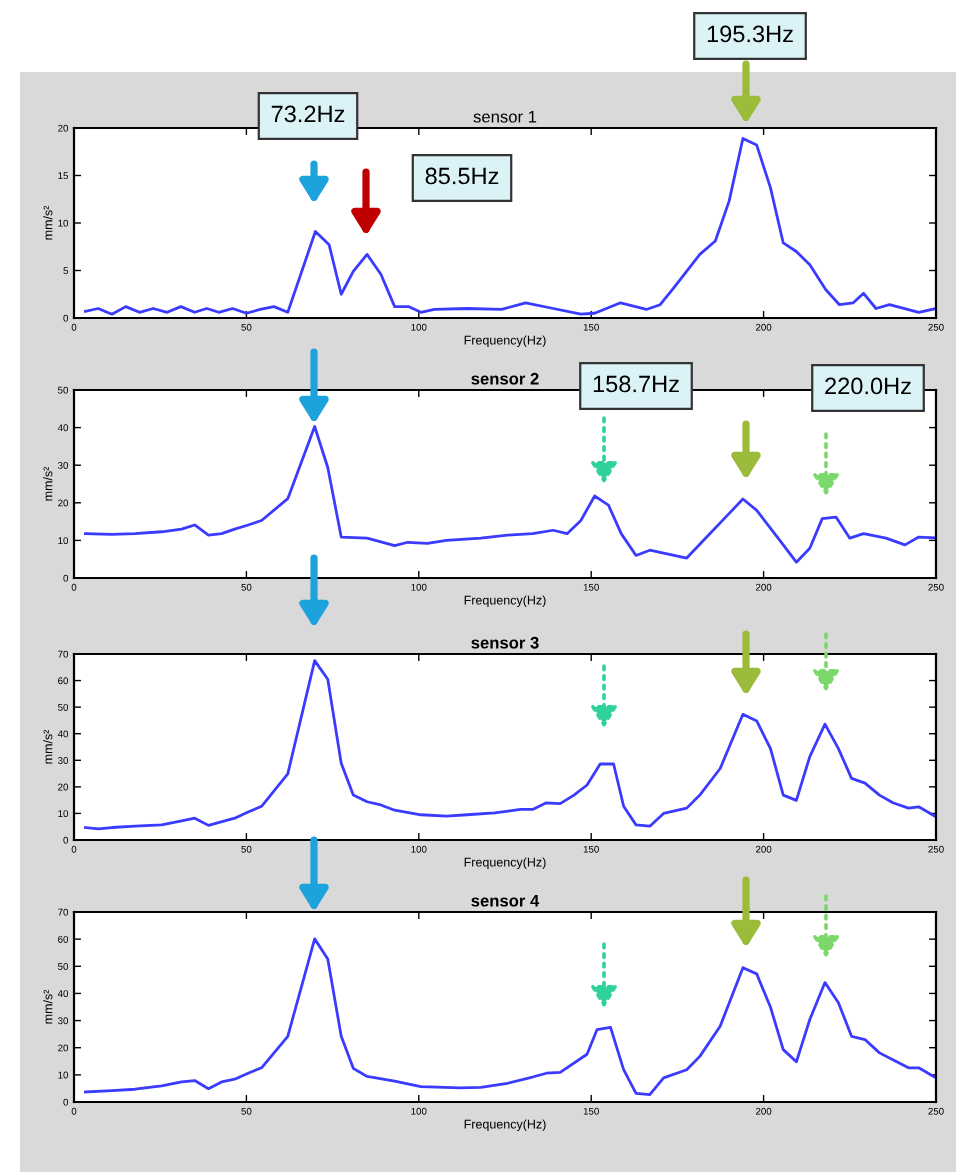 The image size is (956, 1172). What do you see at coordinates (636, 384) in the screenshot?
I see `annotation: 158.7Hz` at bounding box center [636, 384].